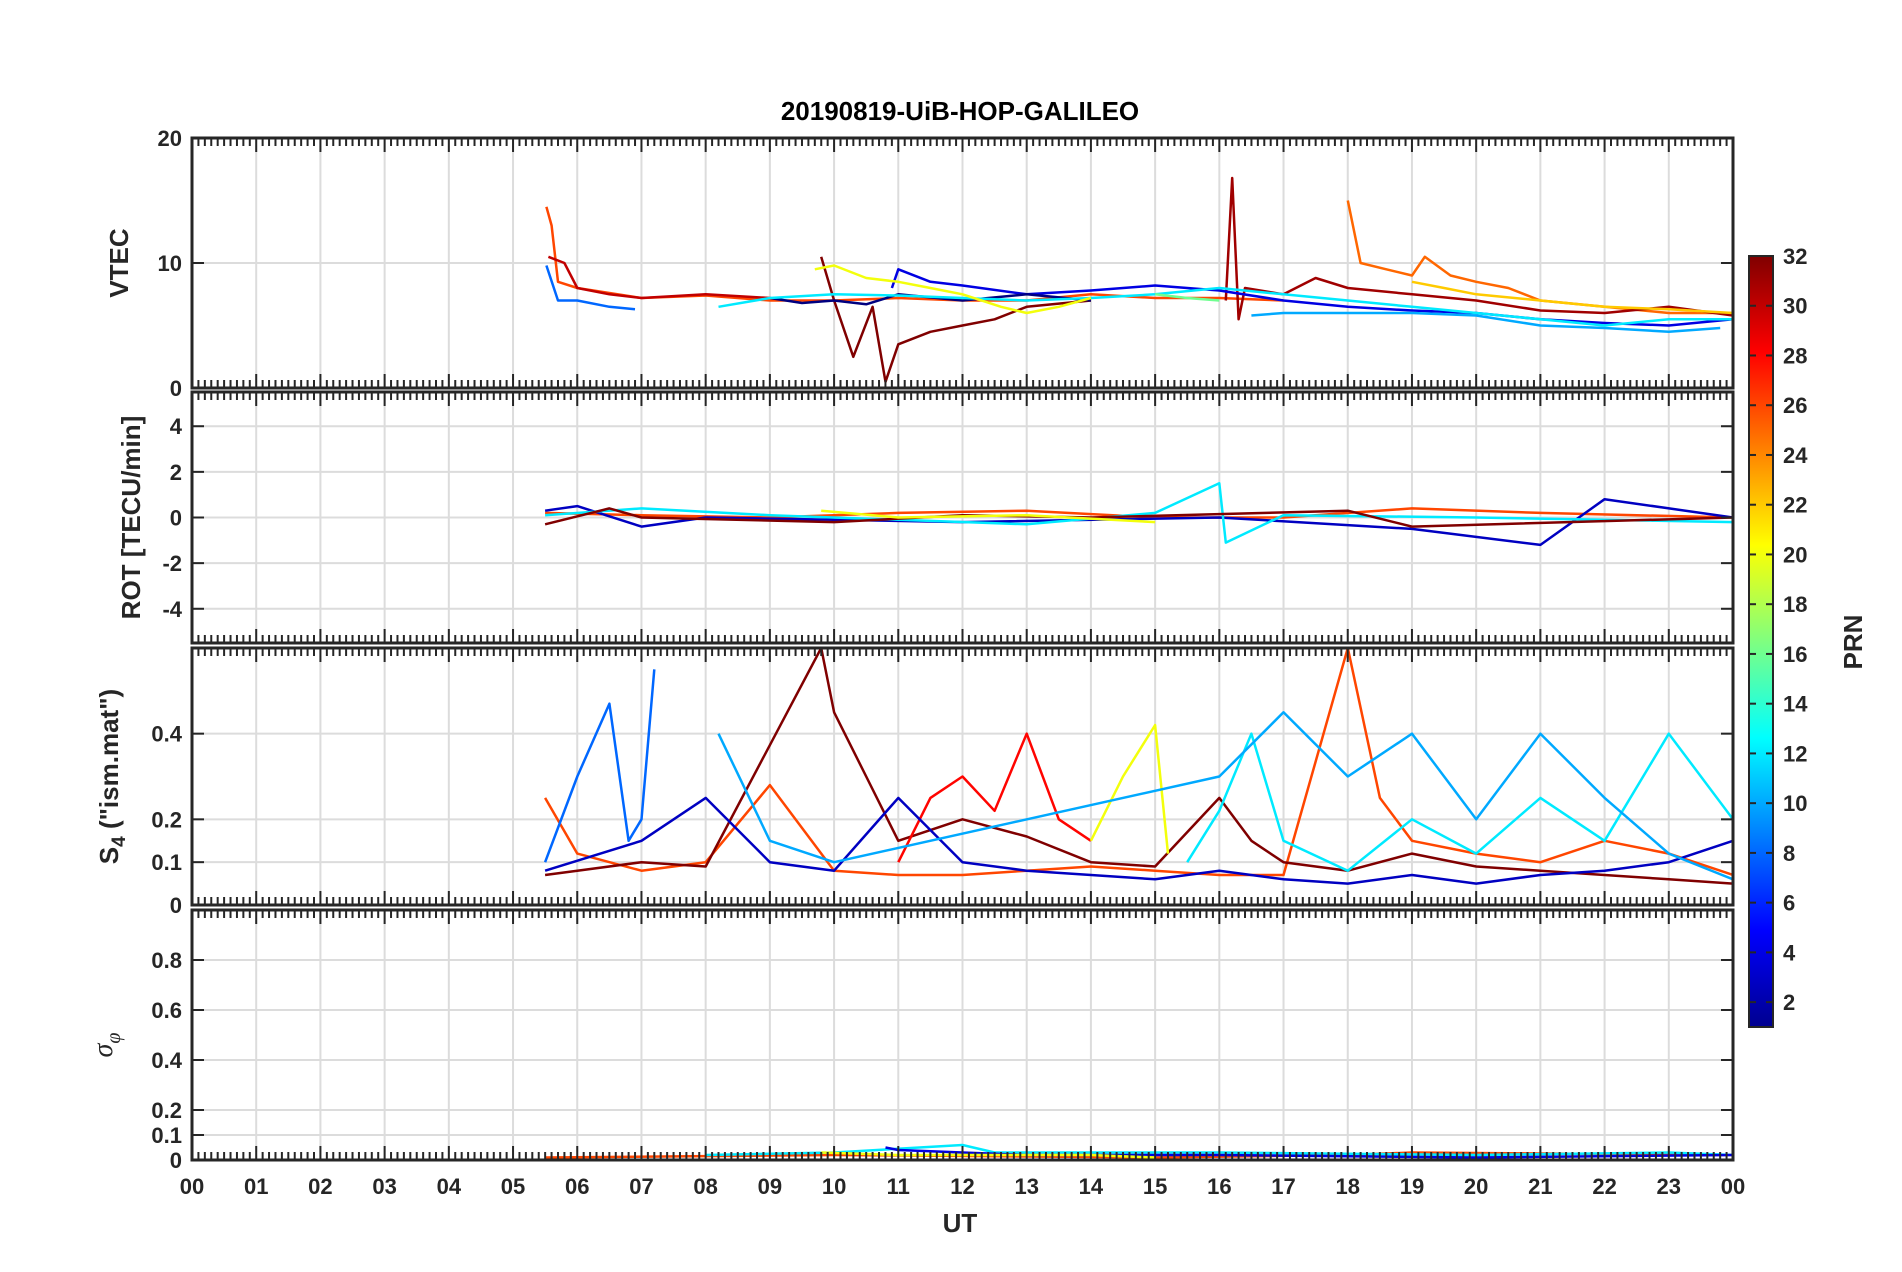 This screenshot has height=1272, width=1902. Describe the element at coordinates (1795, 654) in the screenshot. I see `colorbar-tick-label: 16` at that location.